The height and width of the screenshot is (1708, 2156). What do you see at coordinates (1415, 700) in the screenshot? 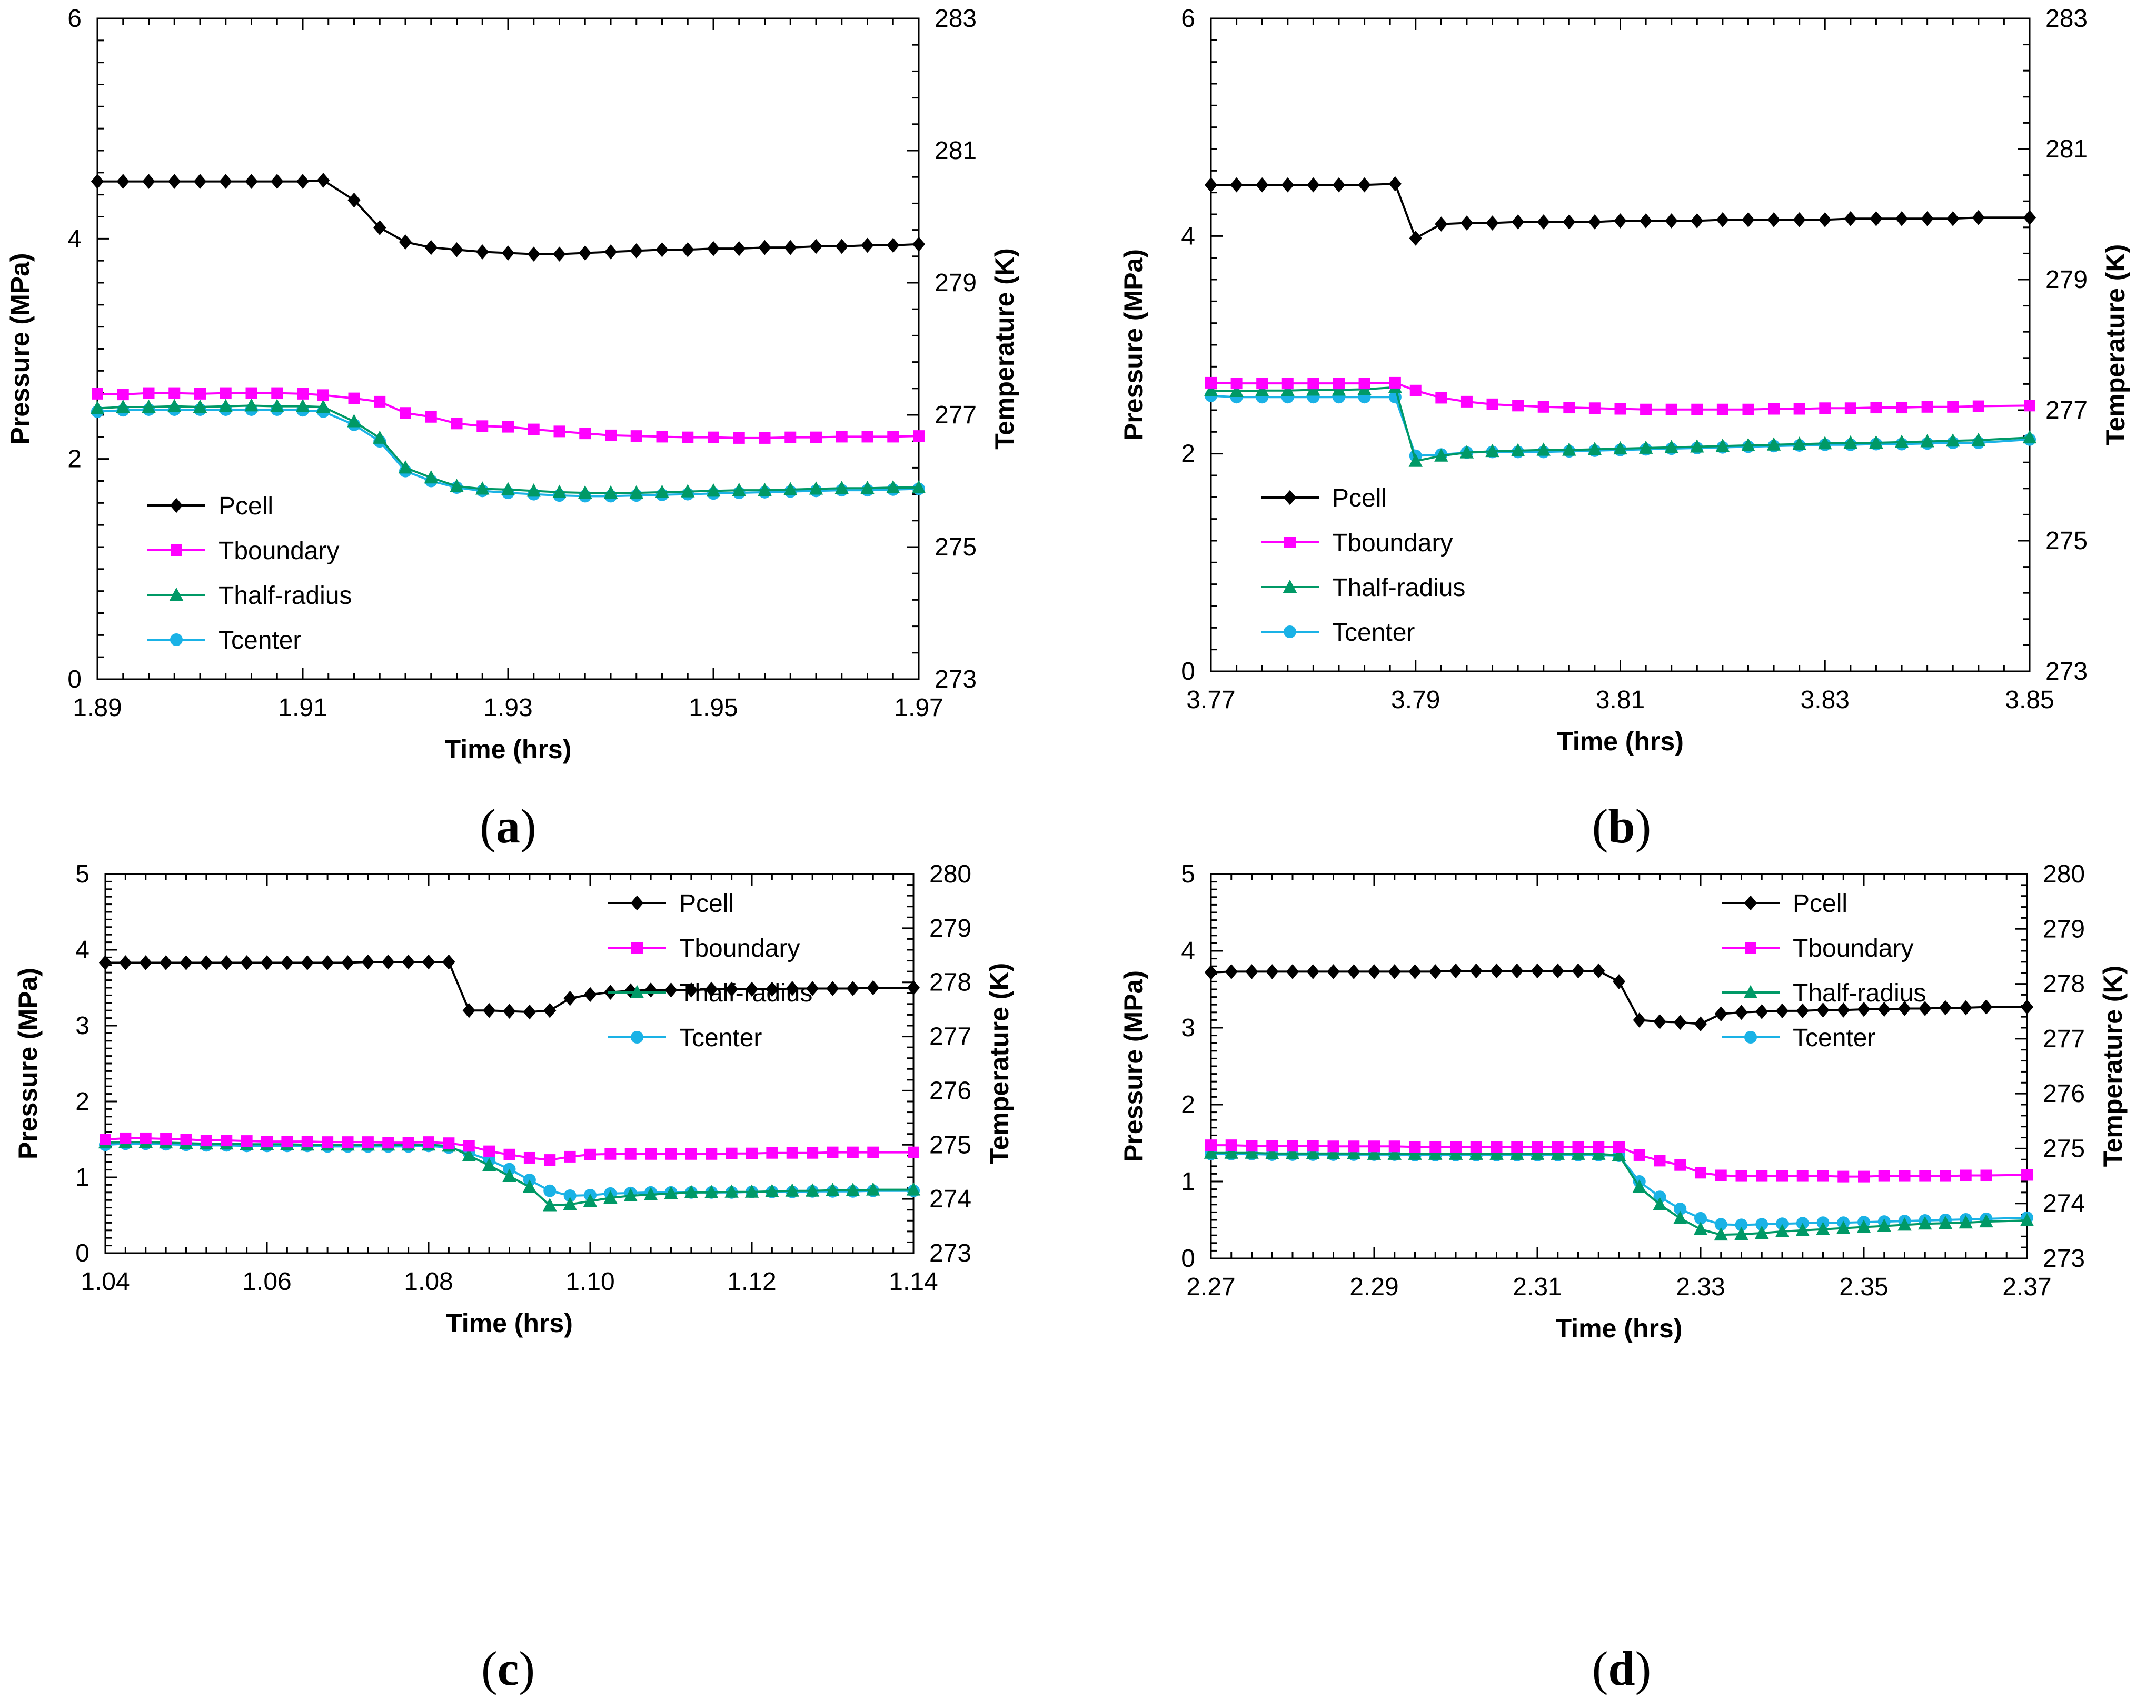
I see `x-tick-label: 3.79` at bounding box center [1415, 700].